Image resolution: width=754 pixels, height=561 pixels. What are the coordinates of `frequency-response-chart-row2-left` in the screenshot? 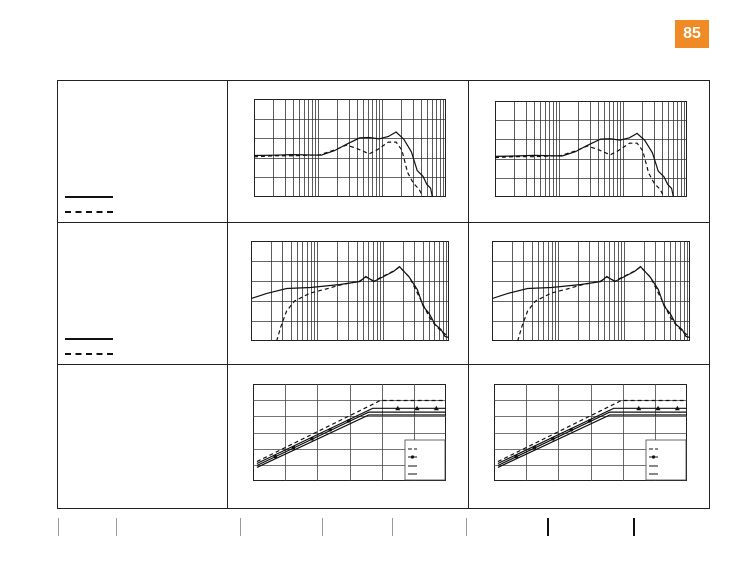 It's located at (350, 291).